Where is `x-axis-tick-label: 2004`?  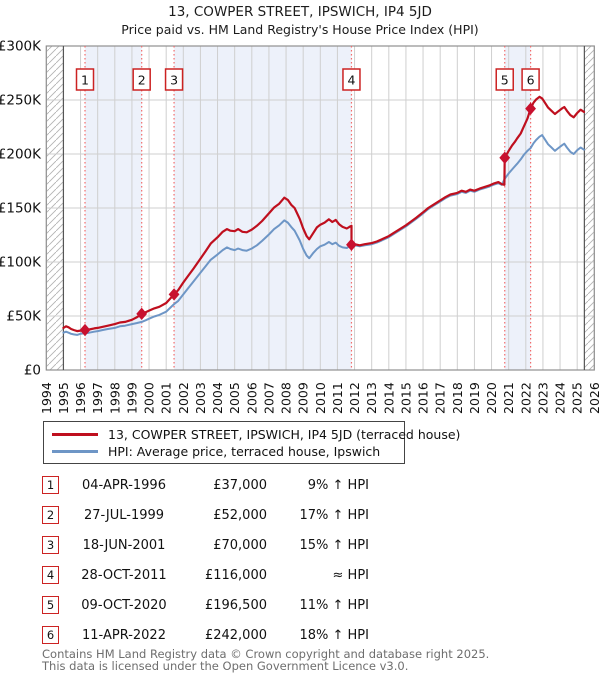 x-axis-tick-label: 2004 is located at coordinates (217, 398).